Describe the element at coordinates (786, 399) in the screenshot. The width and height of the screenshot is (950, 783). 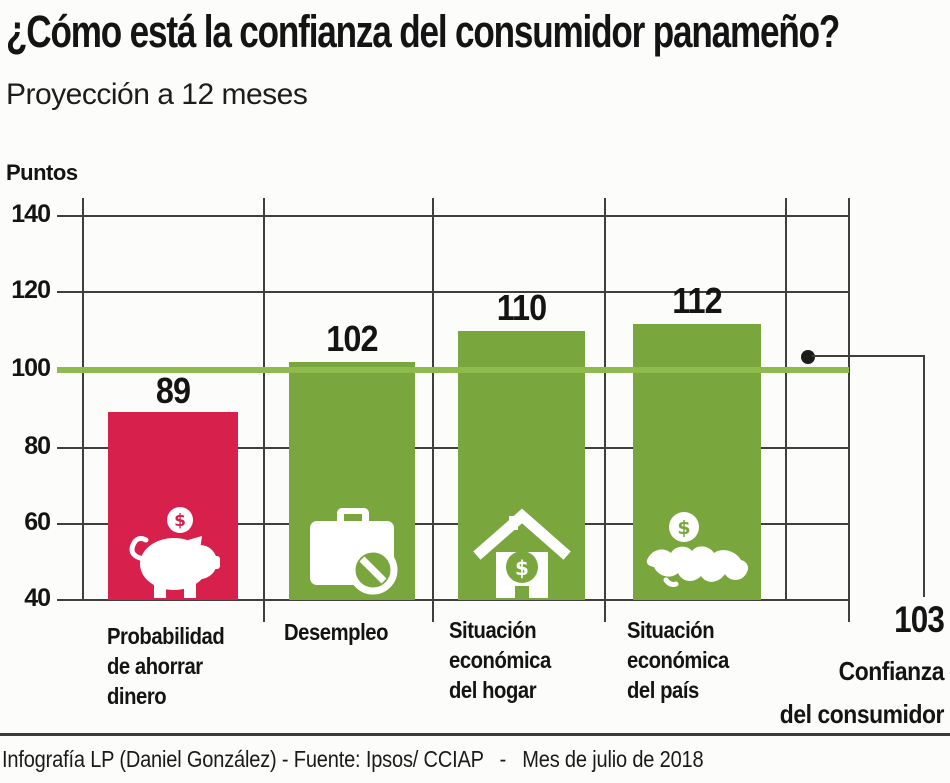
I see `gridline-v4` at that location.